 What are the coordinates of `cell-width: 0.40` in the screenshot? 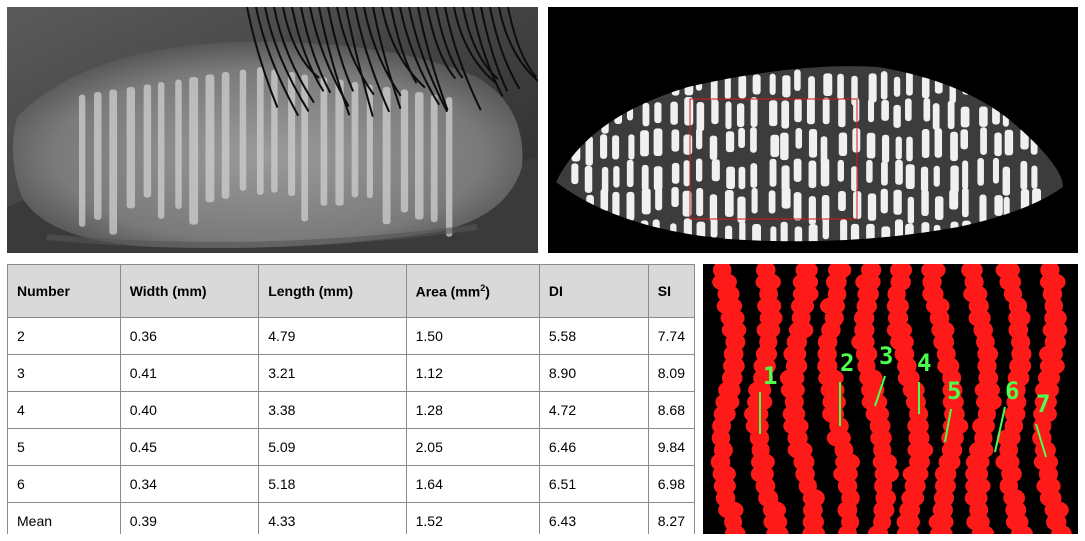 It's located at (189, 410).